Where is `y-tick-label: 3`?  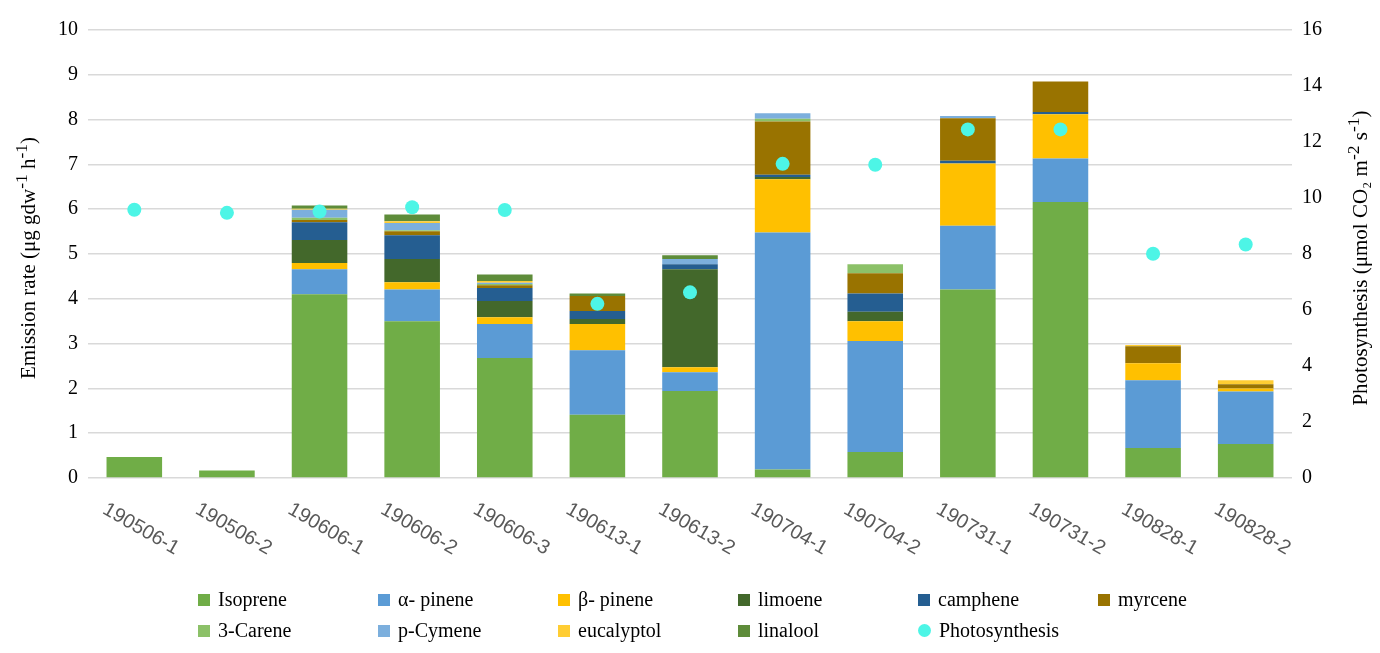
y-tick-label: 3 is located at coordinates (73, 341).